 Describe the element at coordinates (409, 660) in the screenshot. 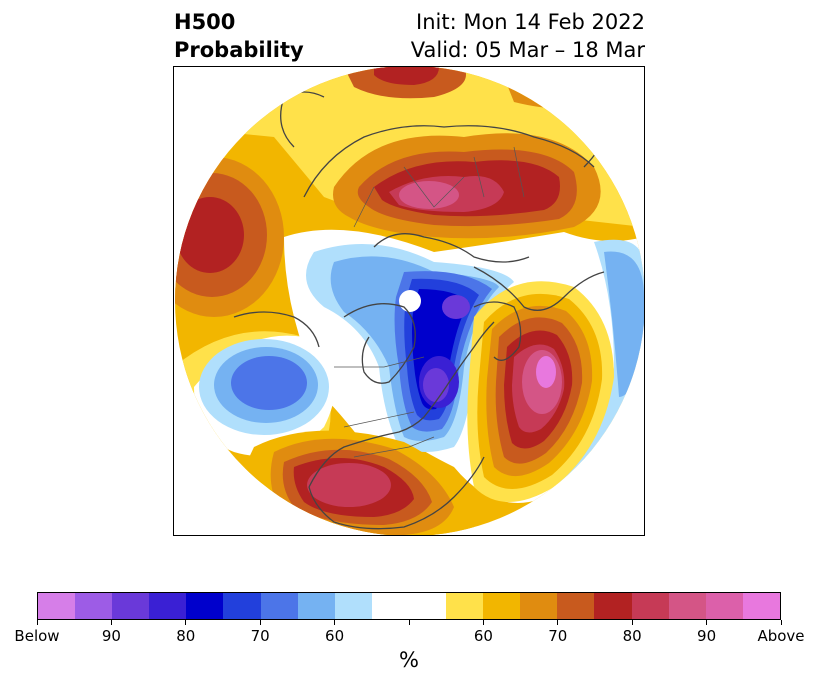

I see `colorbar-unit-label: %` at that location.